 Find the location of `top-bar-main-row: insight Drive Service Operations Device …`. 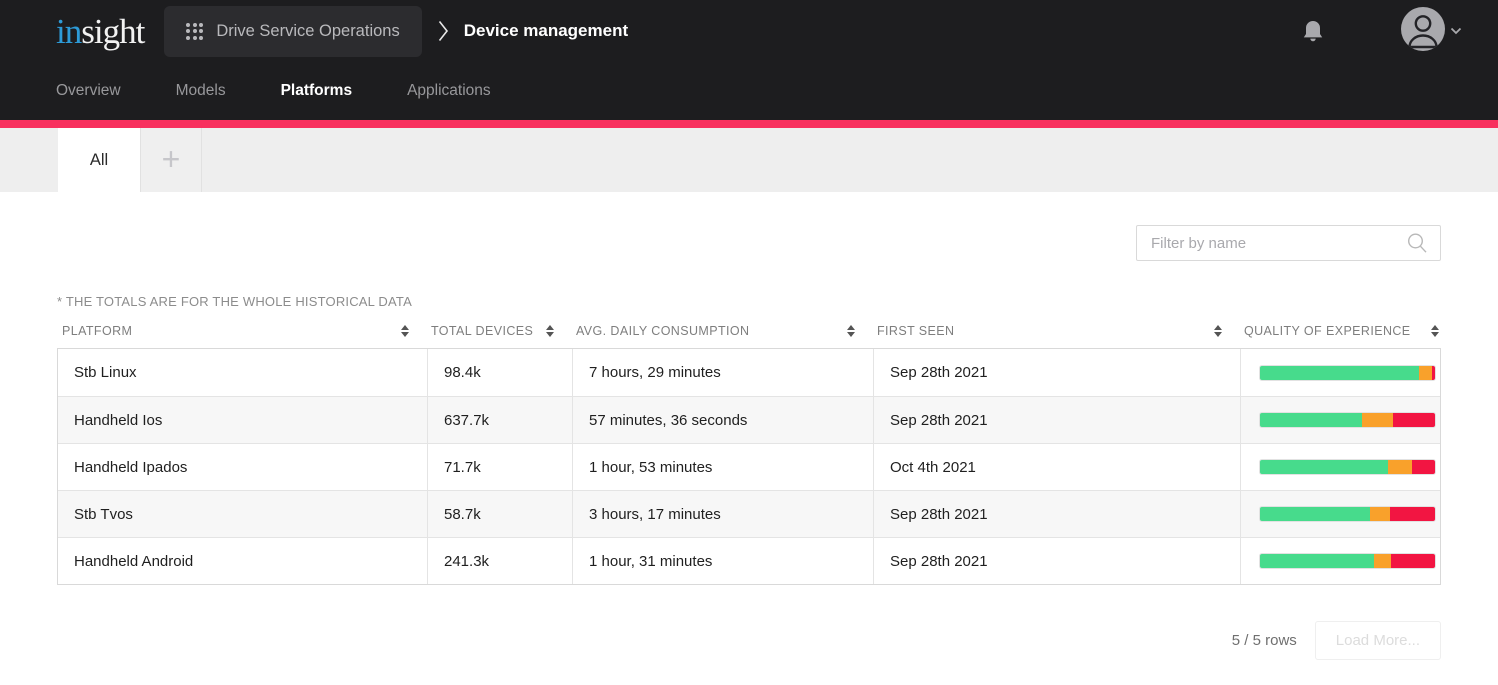

top-bar-main-row: insight Drive Service Operations Device … is located at coordinates (749, 31).